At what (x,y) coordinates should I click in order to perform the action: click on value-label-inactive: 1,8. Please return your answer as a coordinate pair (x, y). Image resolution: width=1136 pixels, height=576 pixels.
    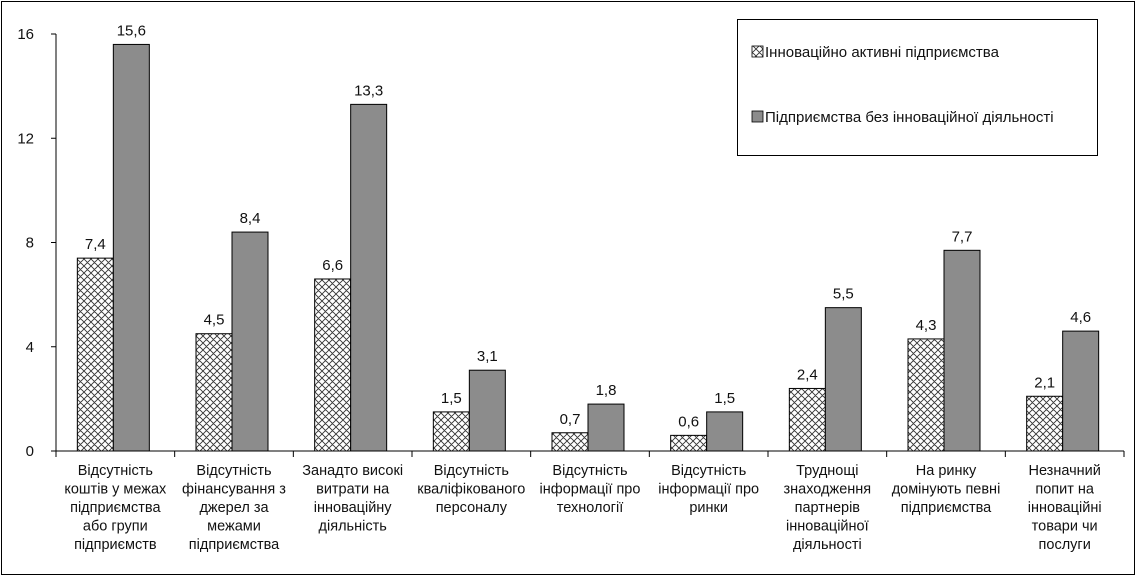
    Looking at the image, I should click on (606, 390).